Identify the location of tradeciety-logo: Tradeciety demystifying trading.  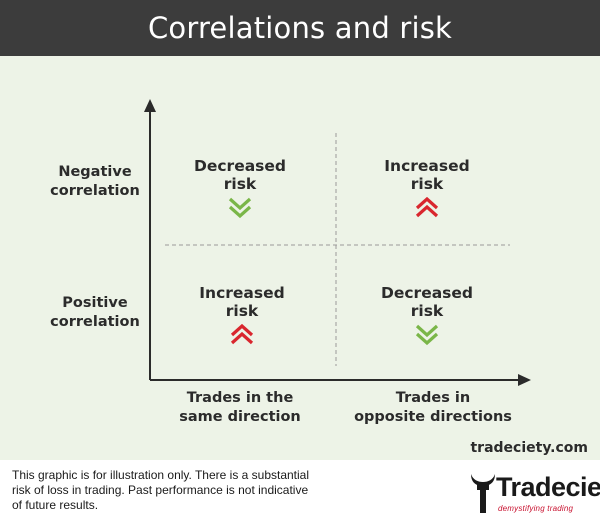
(534, 493).